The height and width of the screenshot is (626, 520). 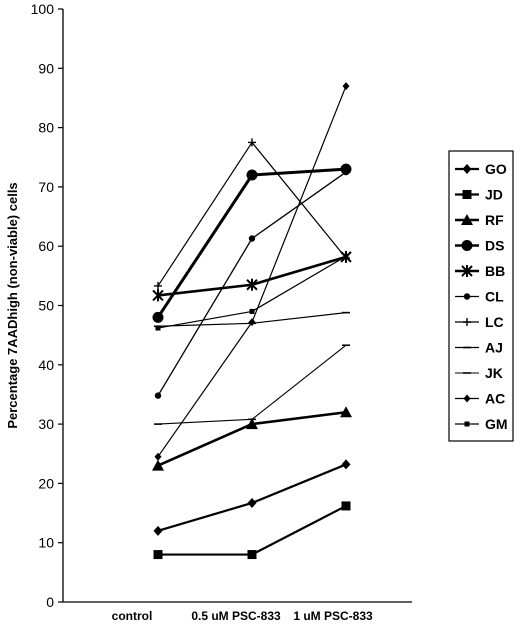 I want to click on legend-label: AC, so click(x=495, y=399).